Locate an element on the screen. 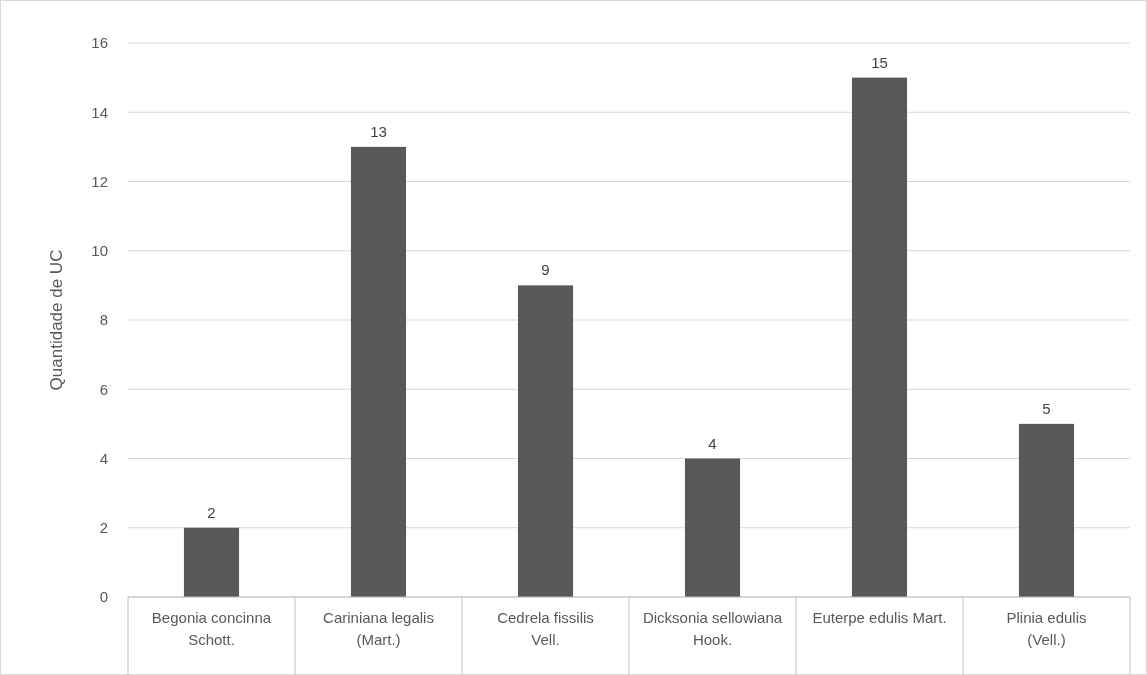 The height and width of the screenshot is (675, 1147). data-label: 15 is located at coordinates (879, 62).